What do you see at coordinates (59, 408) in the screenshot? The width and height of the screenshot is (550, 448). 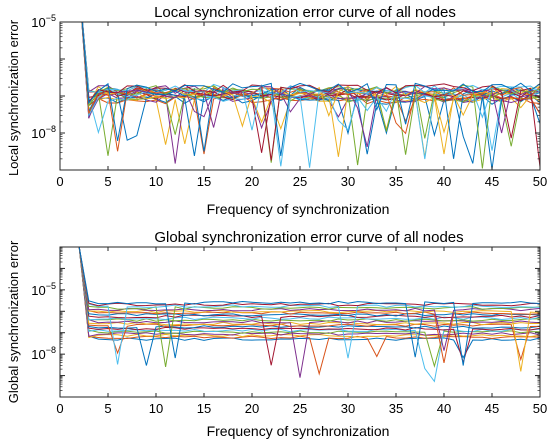 I see `global-x-tick-label: 0` at bounding box center [59, 408].